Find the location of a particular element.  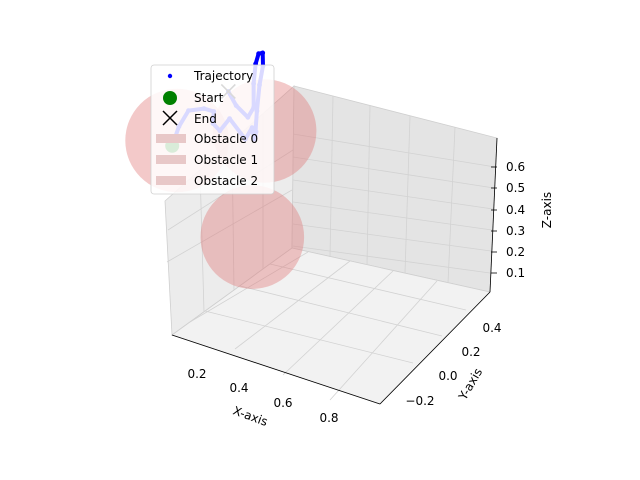

z-tick-label: 0.3 is located at coordinates (515, 231).